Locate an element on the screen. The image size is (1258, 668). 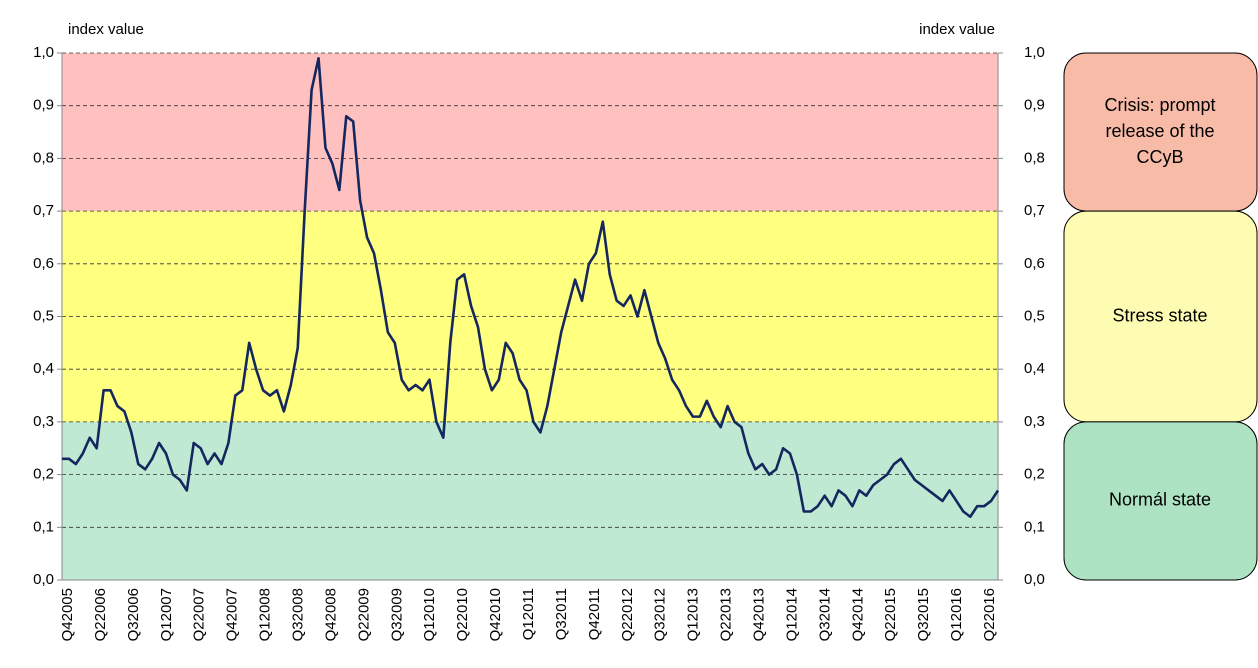
x-tick-label: Q42011 is located at coordinates (594, 614).